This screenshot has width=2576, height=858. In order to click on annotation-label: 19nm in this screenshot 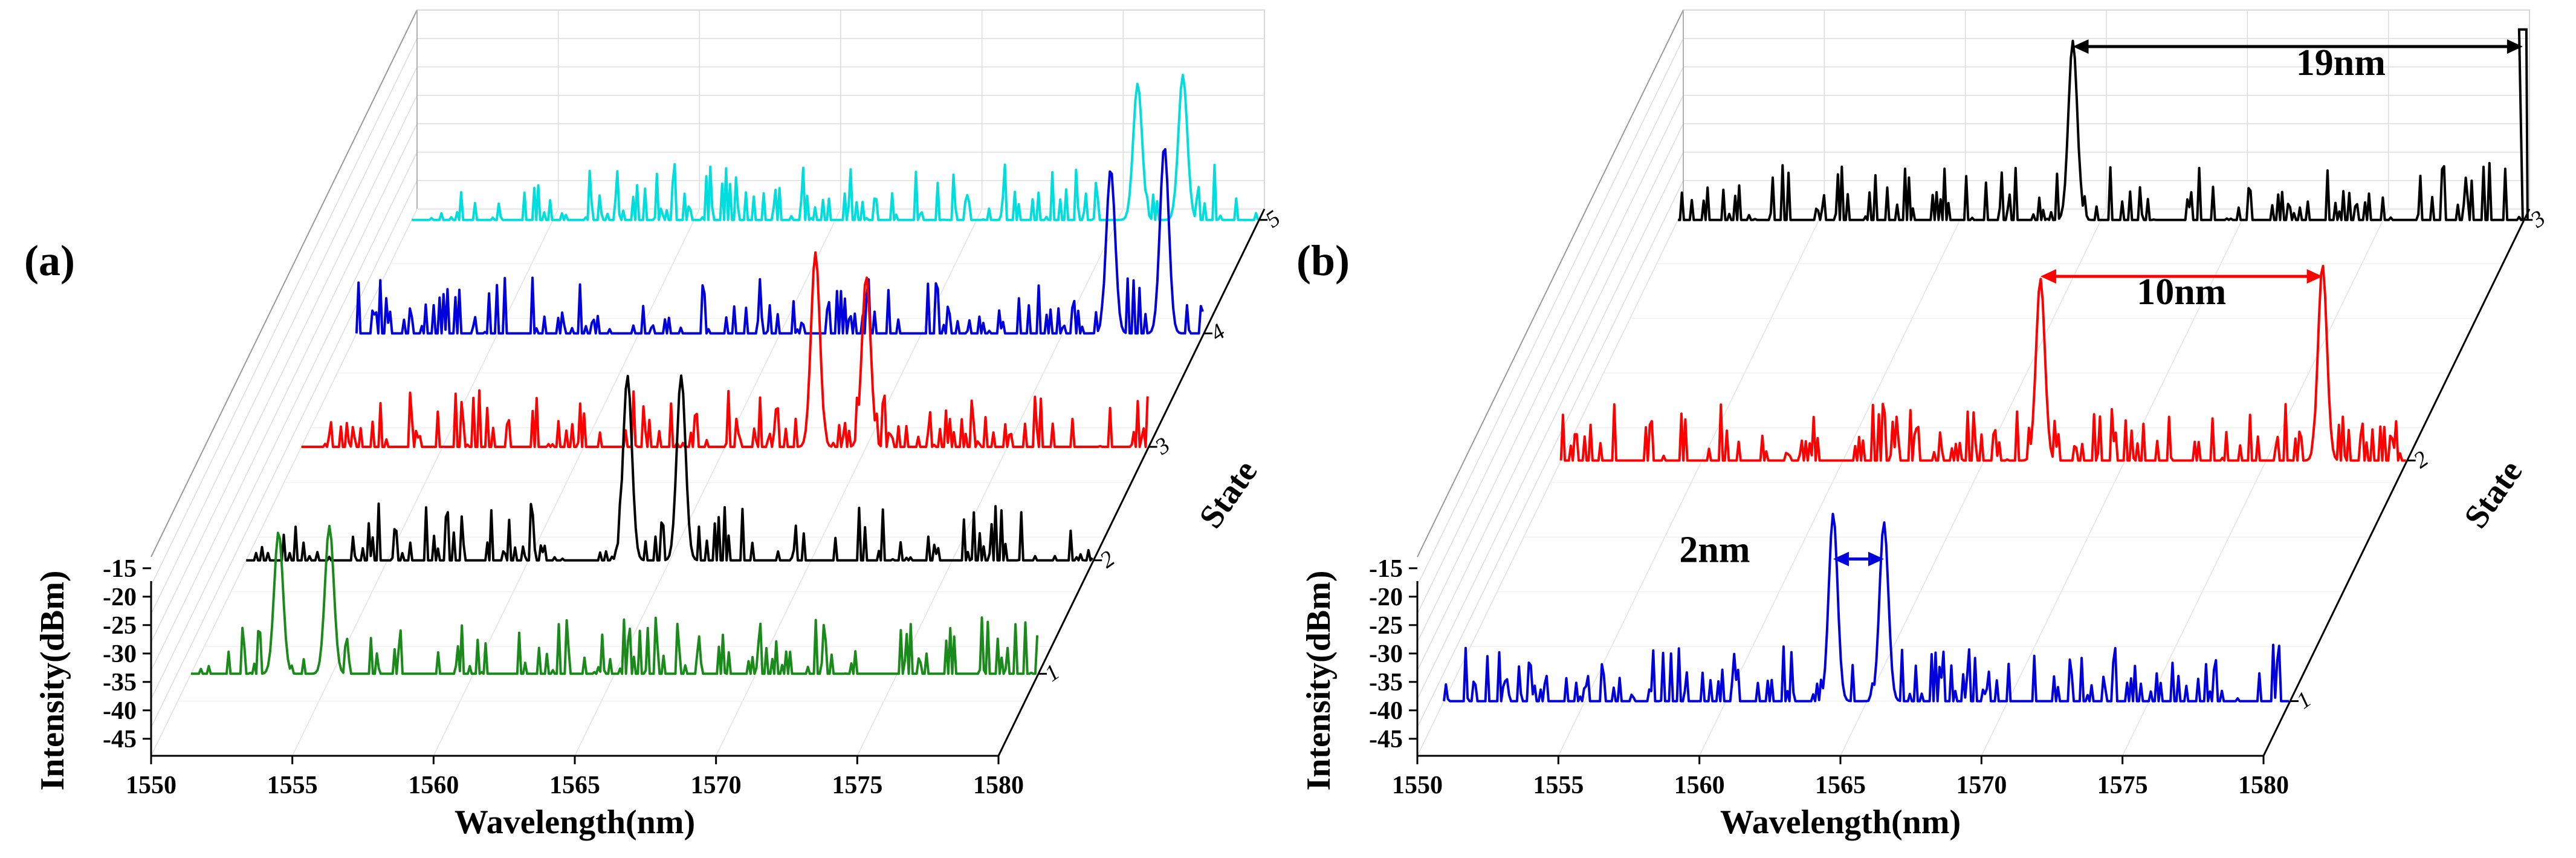, I will do `click(2341, 62)`.